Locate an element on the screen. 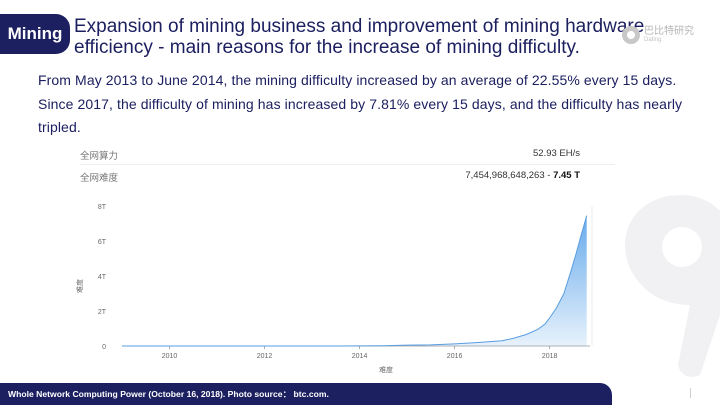 Image resolution: width=720 pixels, height=405 pixels. hashrate-label: 全网算力 is located at coordinates (99, 156).